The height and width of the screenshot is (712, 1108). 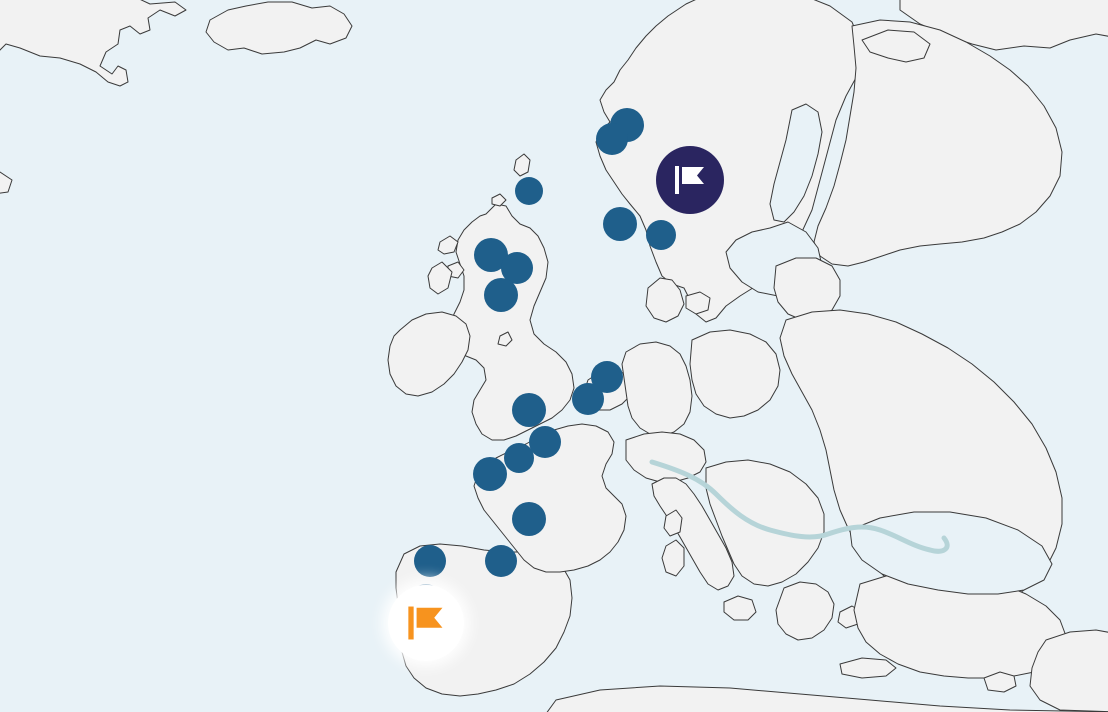 I want to click on land-denmark-islands, so click(x=698, y=303).